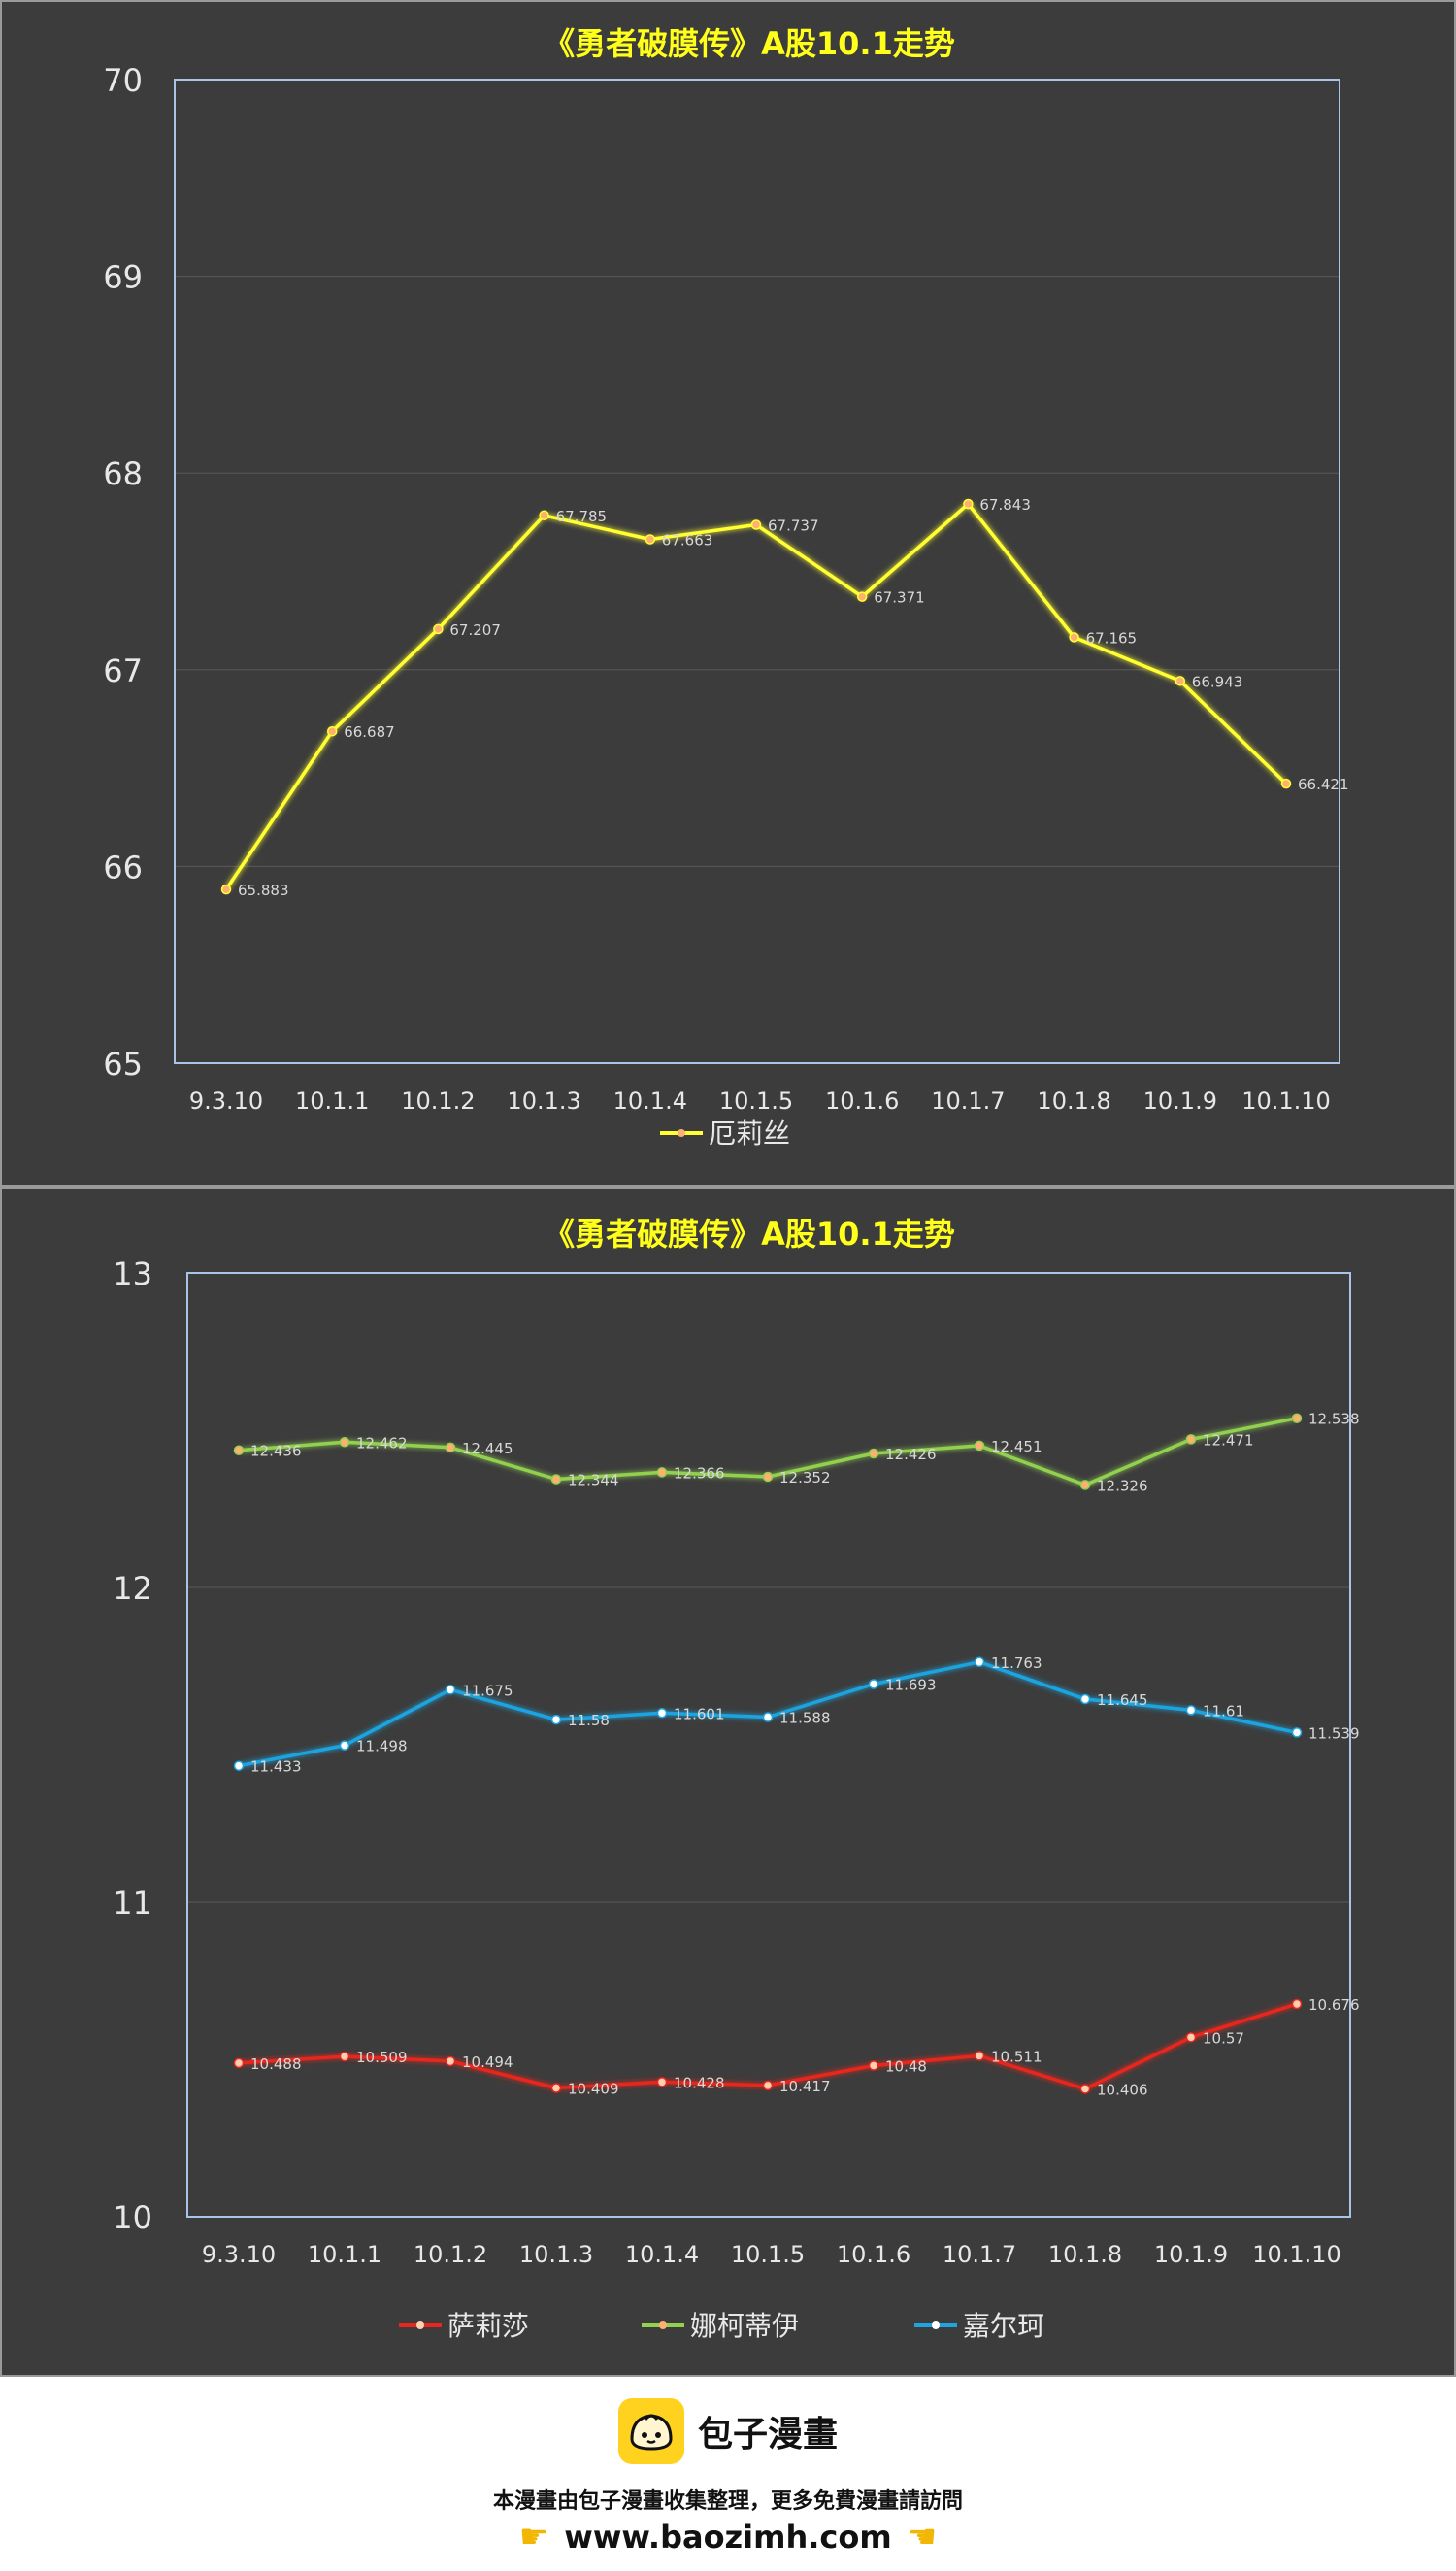 This screenshot has height=2571, width=1456. I want to click on data-label: 67.371, so click(899, 598).